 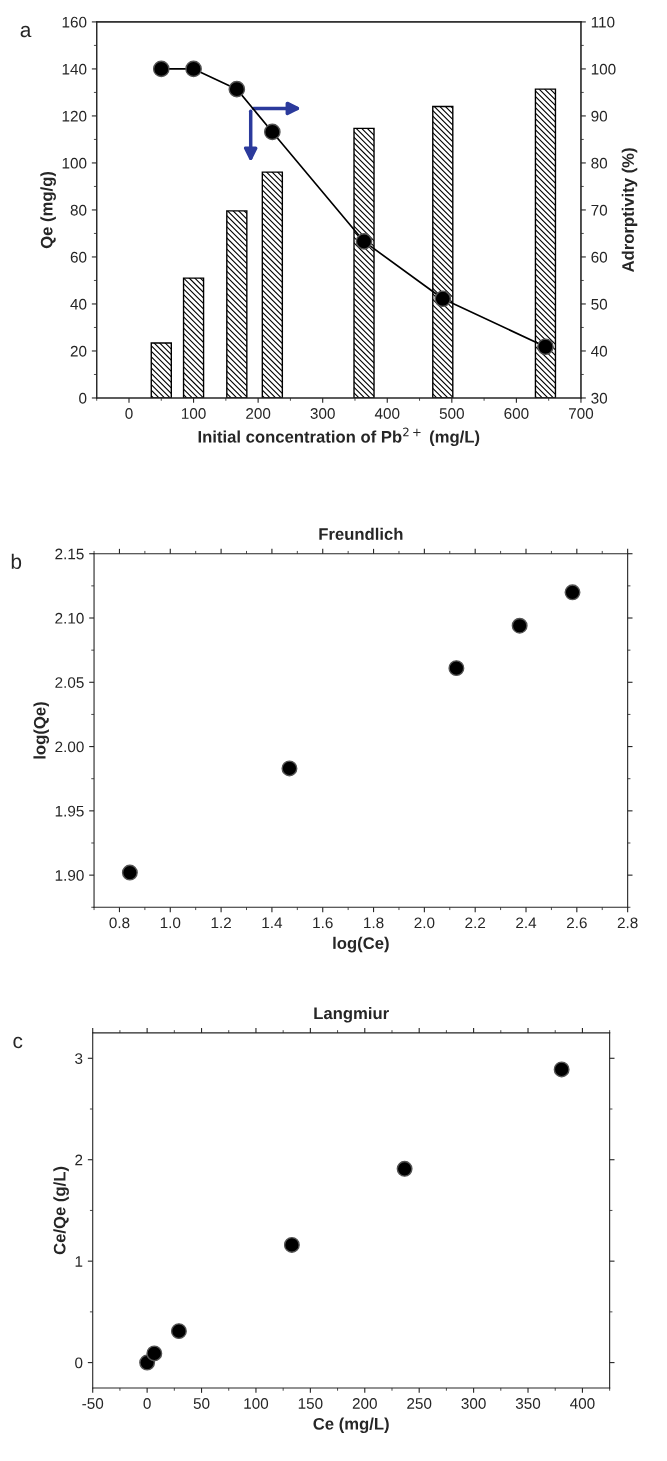 I want to click on text: c, so click(x=18, y=1042).